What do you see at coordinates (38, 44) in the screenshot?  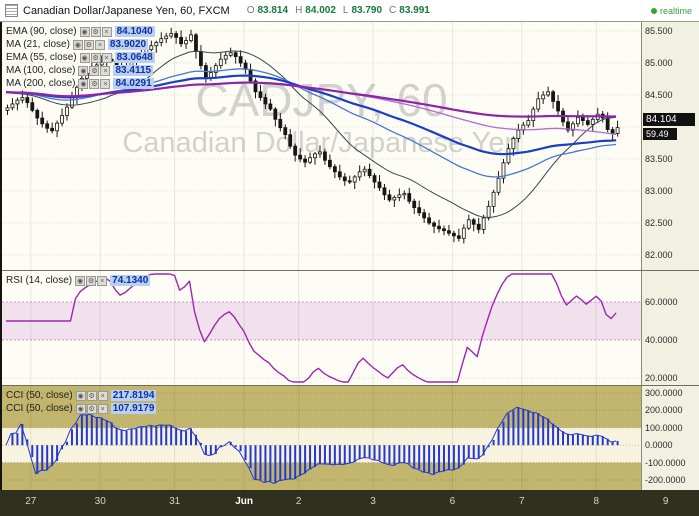 I see `indicator-label: MA (21, close)` at bounding box center [38, 44].